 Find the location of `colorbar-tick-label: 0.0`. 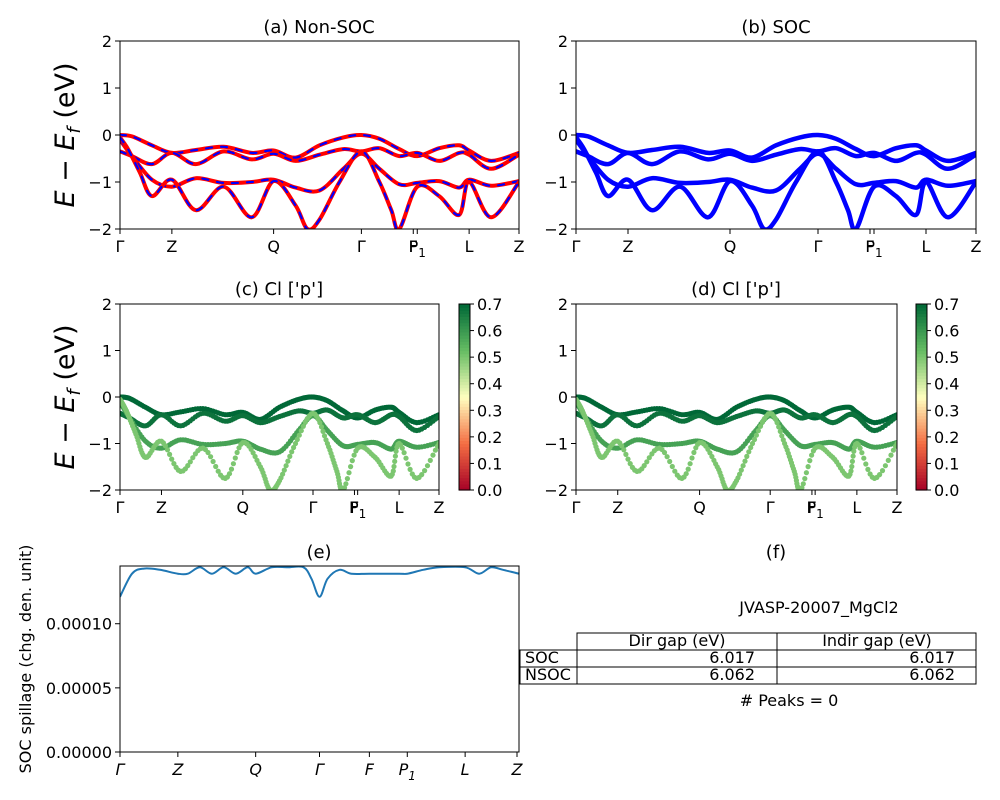

colorbar-tick-label: 0.0 is located at coordinates (489, 490).